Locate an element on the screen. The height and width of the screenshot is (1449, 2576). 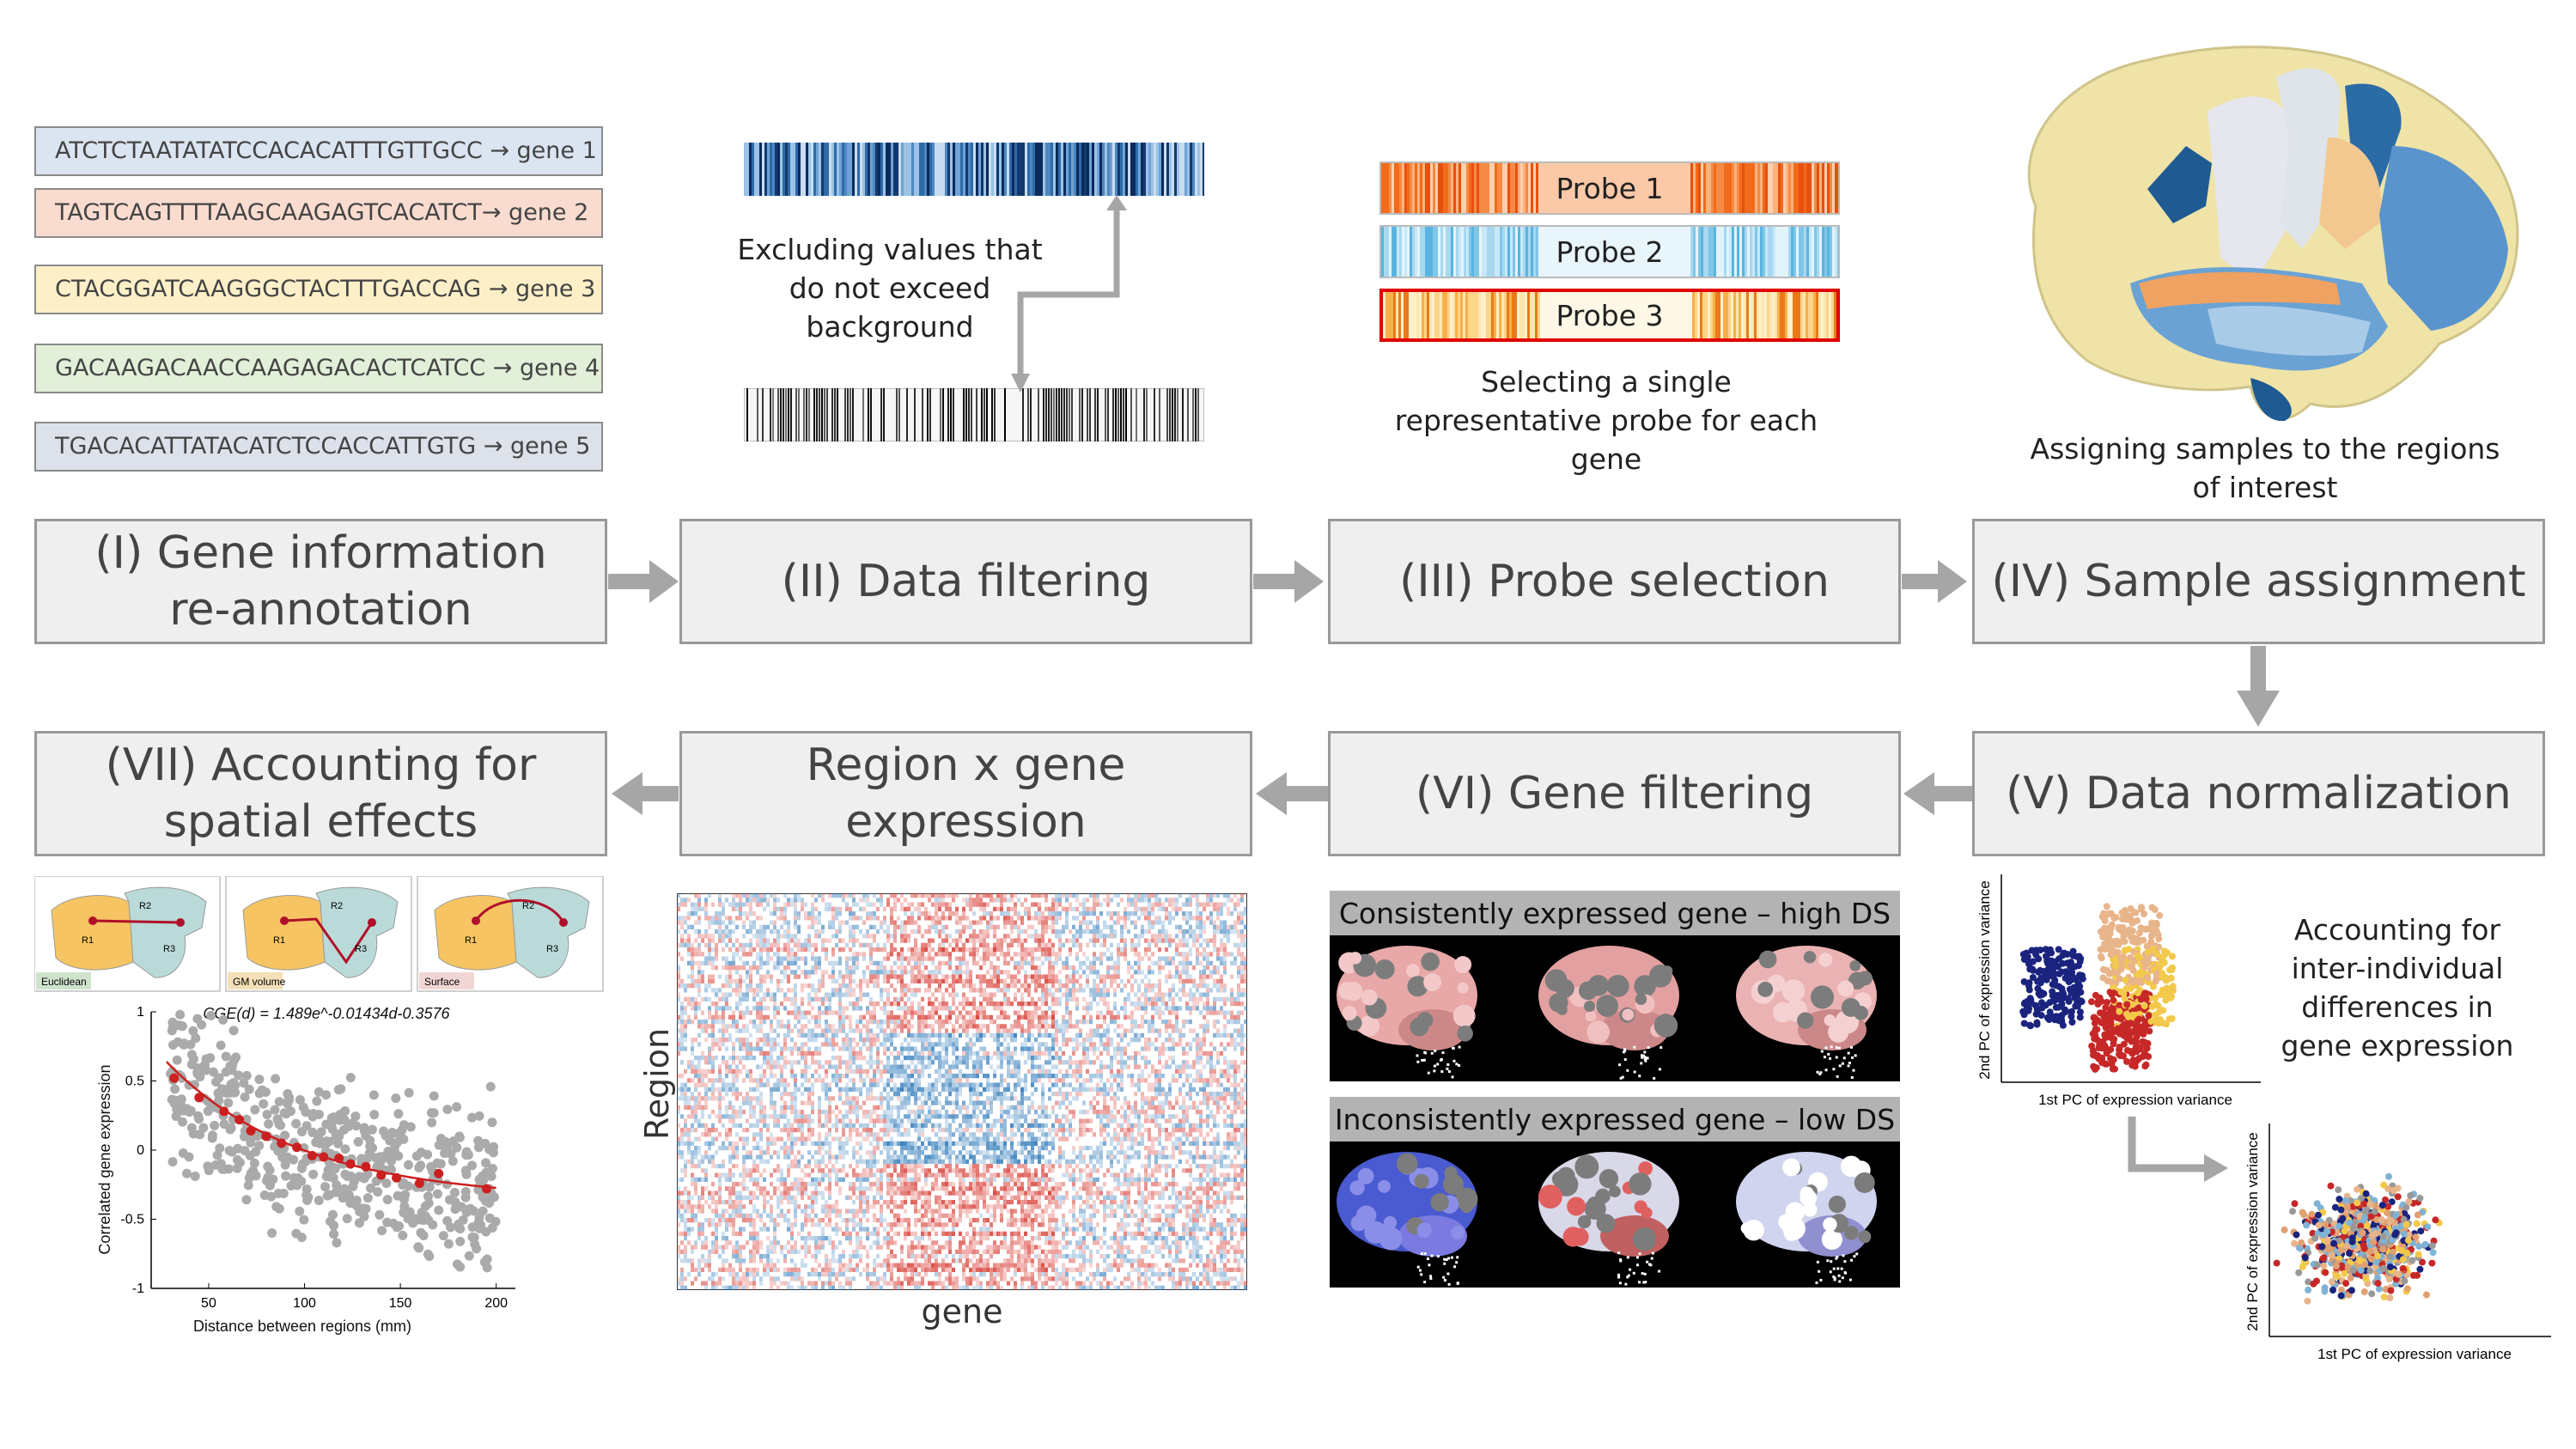
distance-label: Euclidean is located at coordinates (64, 982).